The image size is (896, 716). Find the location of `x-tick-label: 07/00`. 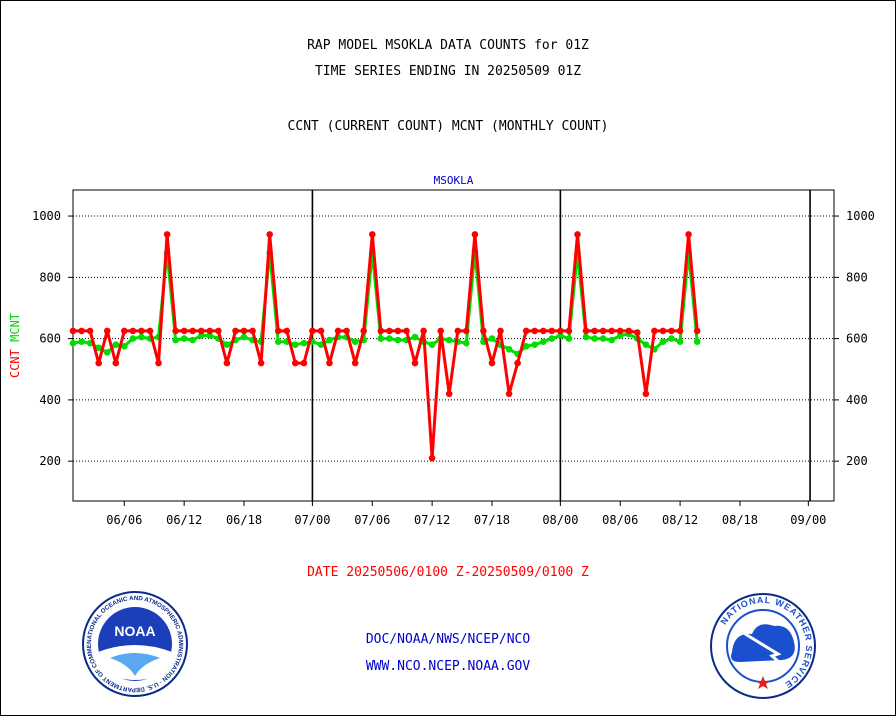

x-tick-label: 07/00 is located at coordinates (312, 520).